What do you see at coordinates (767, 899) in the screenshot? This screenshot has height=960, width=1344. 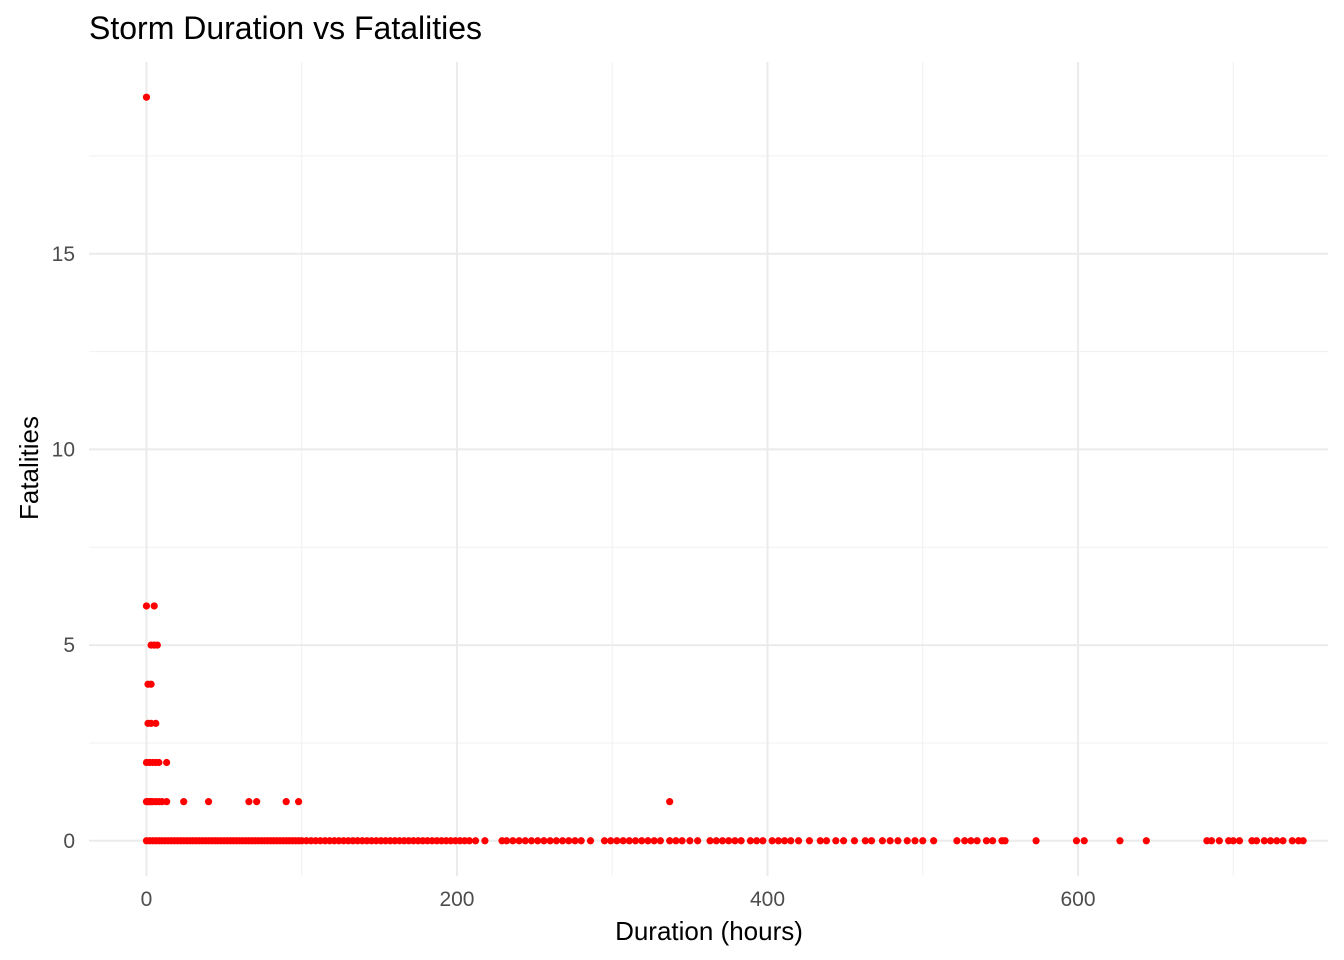 I see `x-tick-label: 400` at bounding box center [767, 899].